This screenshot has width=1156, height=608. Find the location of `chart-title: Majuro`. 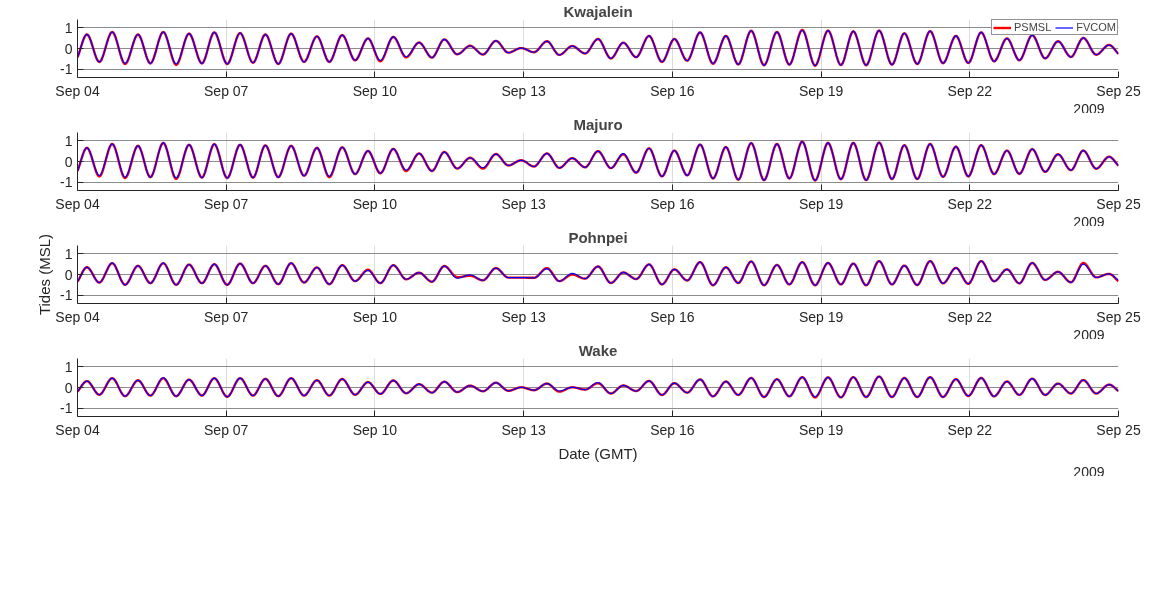

chart-title: Majuro is located at coordinates (598, 124).